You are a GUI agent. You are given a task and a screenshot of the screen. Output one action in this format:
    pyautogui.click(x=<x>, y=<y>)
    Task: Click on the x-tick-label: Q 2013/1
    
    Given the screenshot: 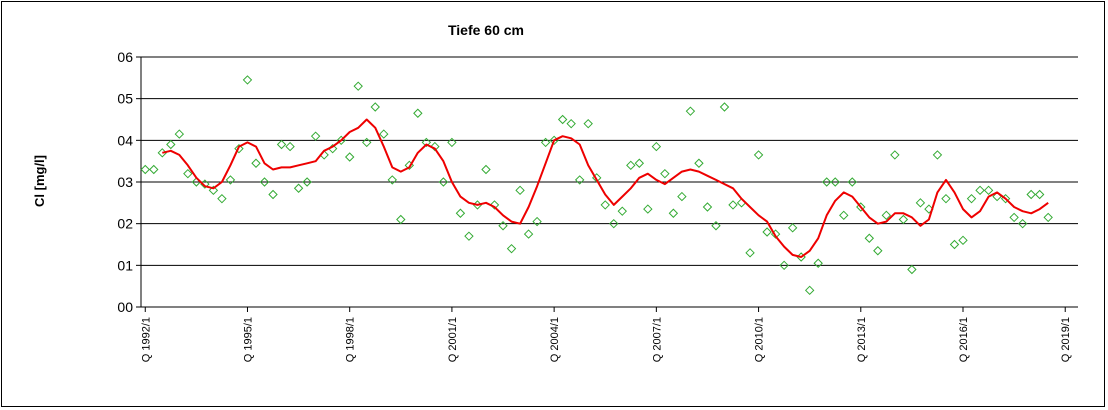 What is the action you would take?
    pyautogui.click(x=862, y=339)
    